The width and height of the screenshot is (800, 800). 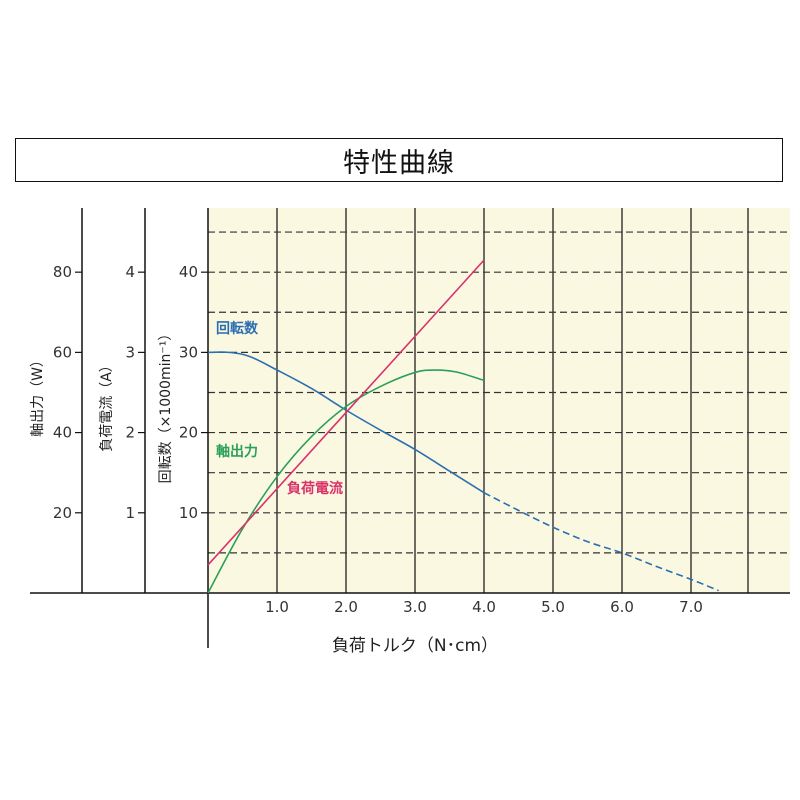 What do you see at coordinates (601, 542) in the screenshot?
I see `series-line-speed-dashed` at bounding box center [601, 542].